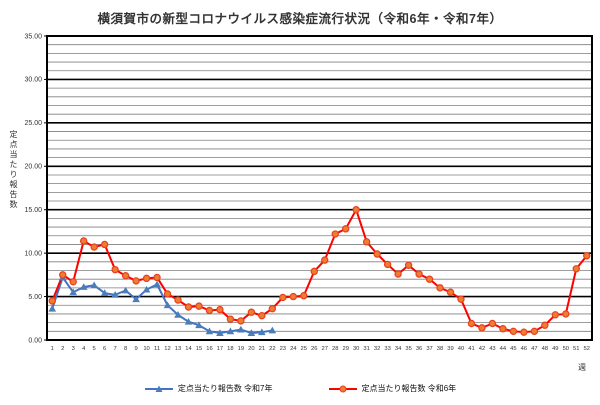 Image resolution: width=600 pixels, height=405 pixels. I want to click on data-point-s1-w30, so click(356, 210).